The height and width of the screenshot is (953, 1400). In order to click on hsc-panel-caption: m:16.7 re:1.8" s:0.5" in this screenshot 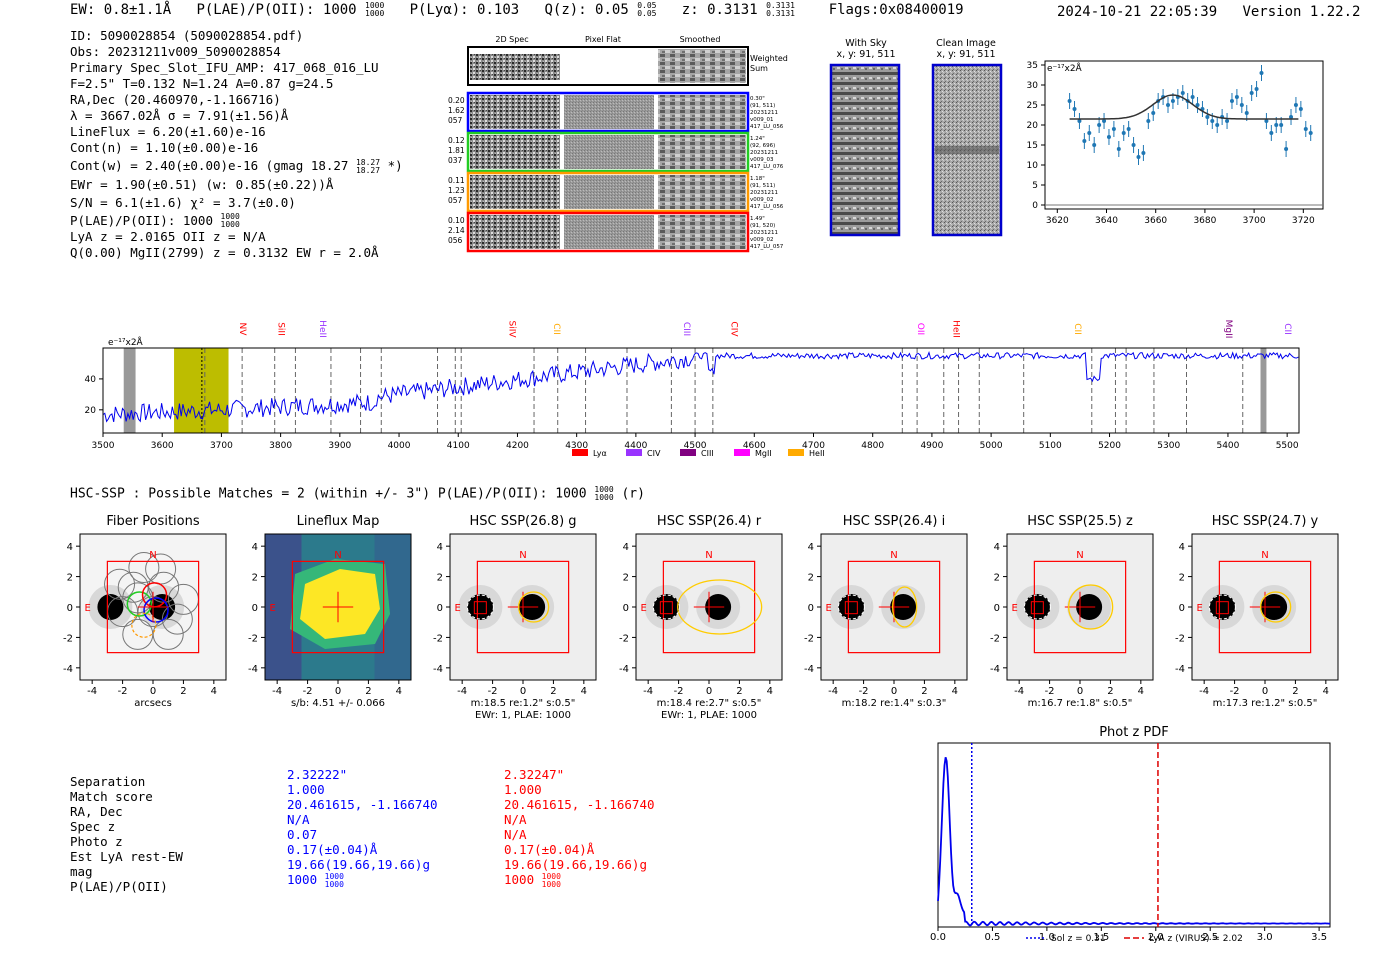, I will do `click(1080, 703)`.